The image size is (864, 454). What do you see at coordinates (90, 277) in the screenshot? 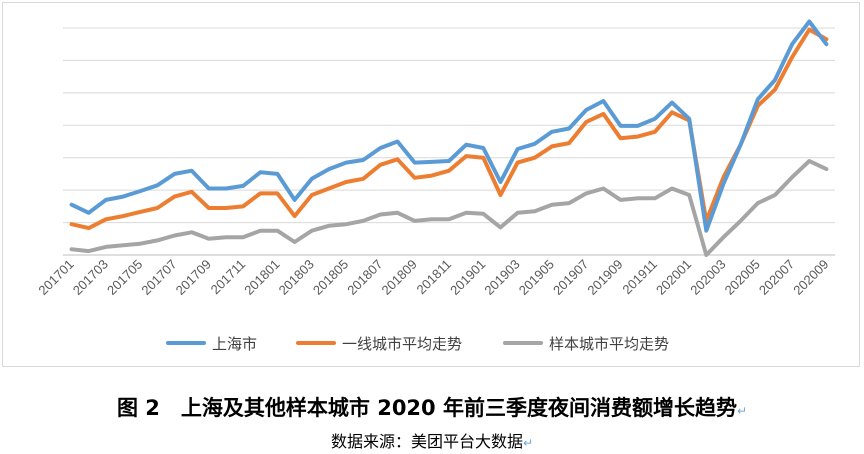
I see `x-tick-label: 201703` at bounding box center [90, 277].